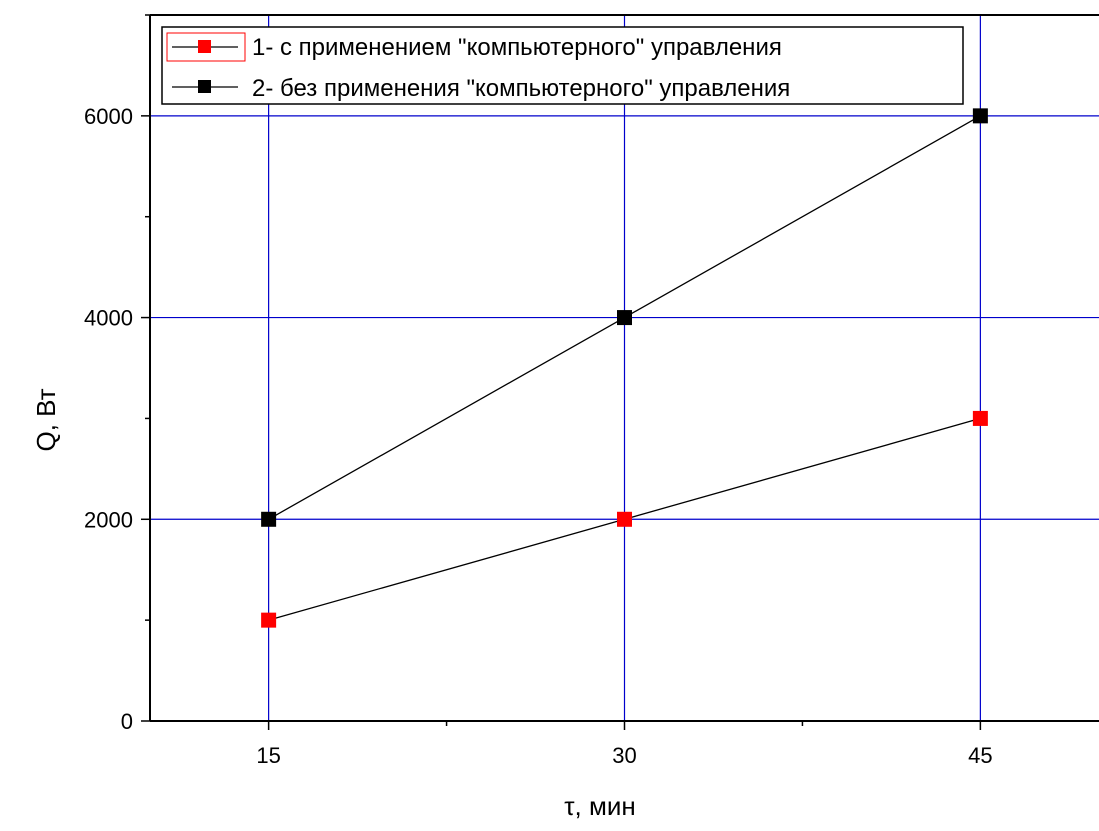 This screenshot has height=831, width=1099. I want to click on x-tick-label-30: 30, so click(624, 755).